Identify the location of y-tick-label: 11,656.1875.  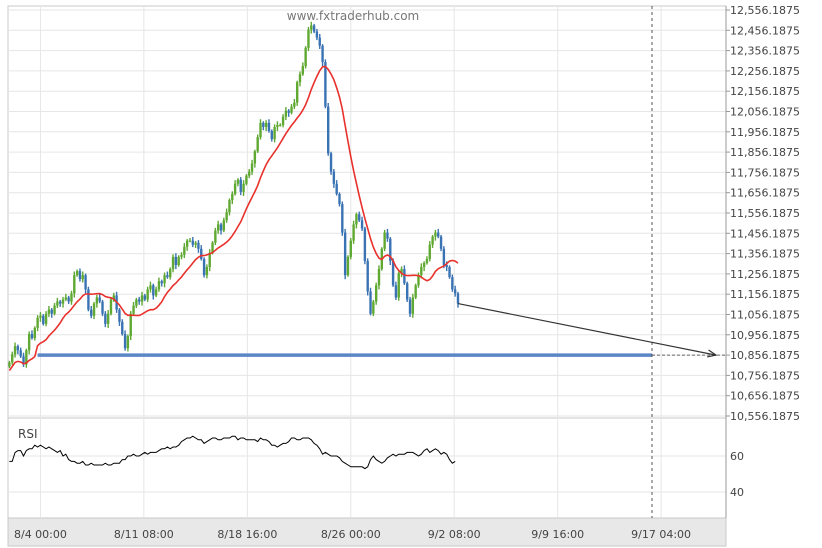
(765, 193).